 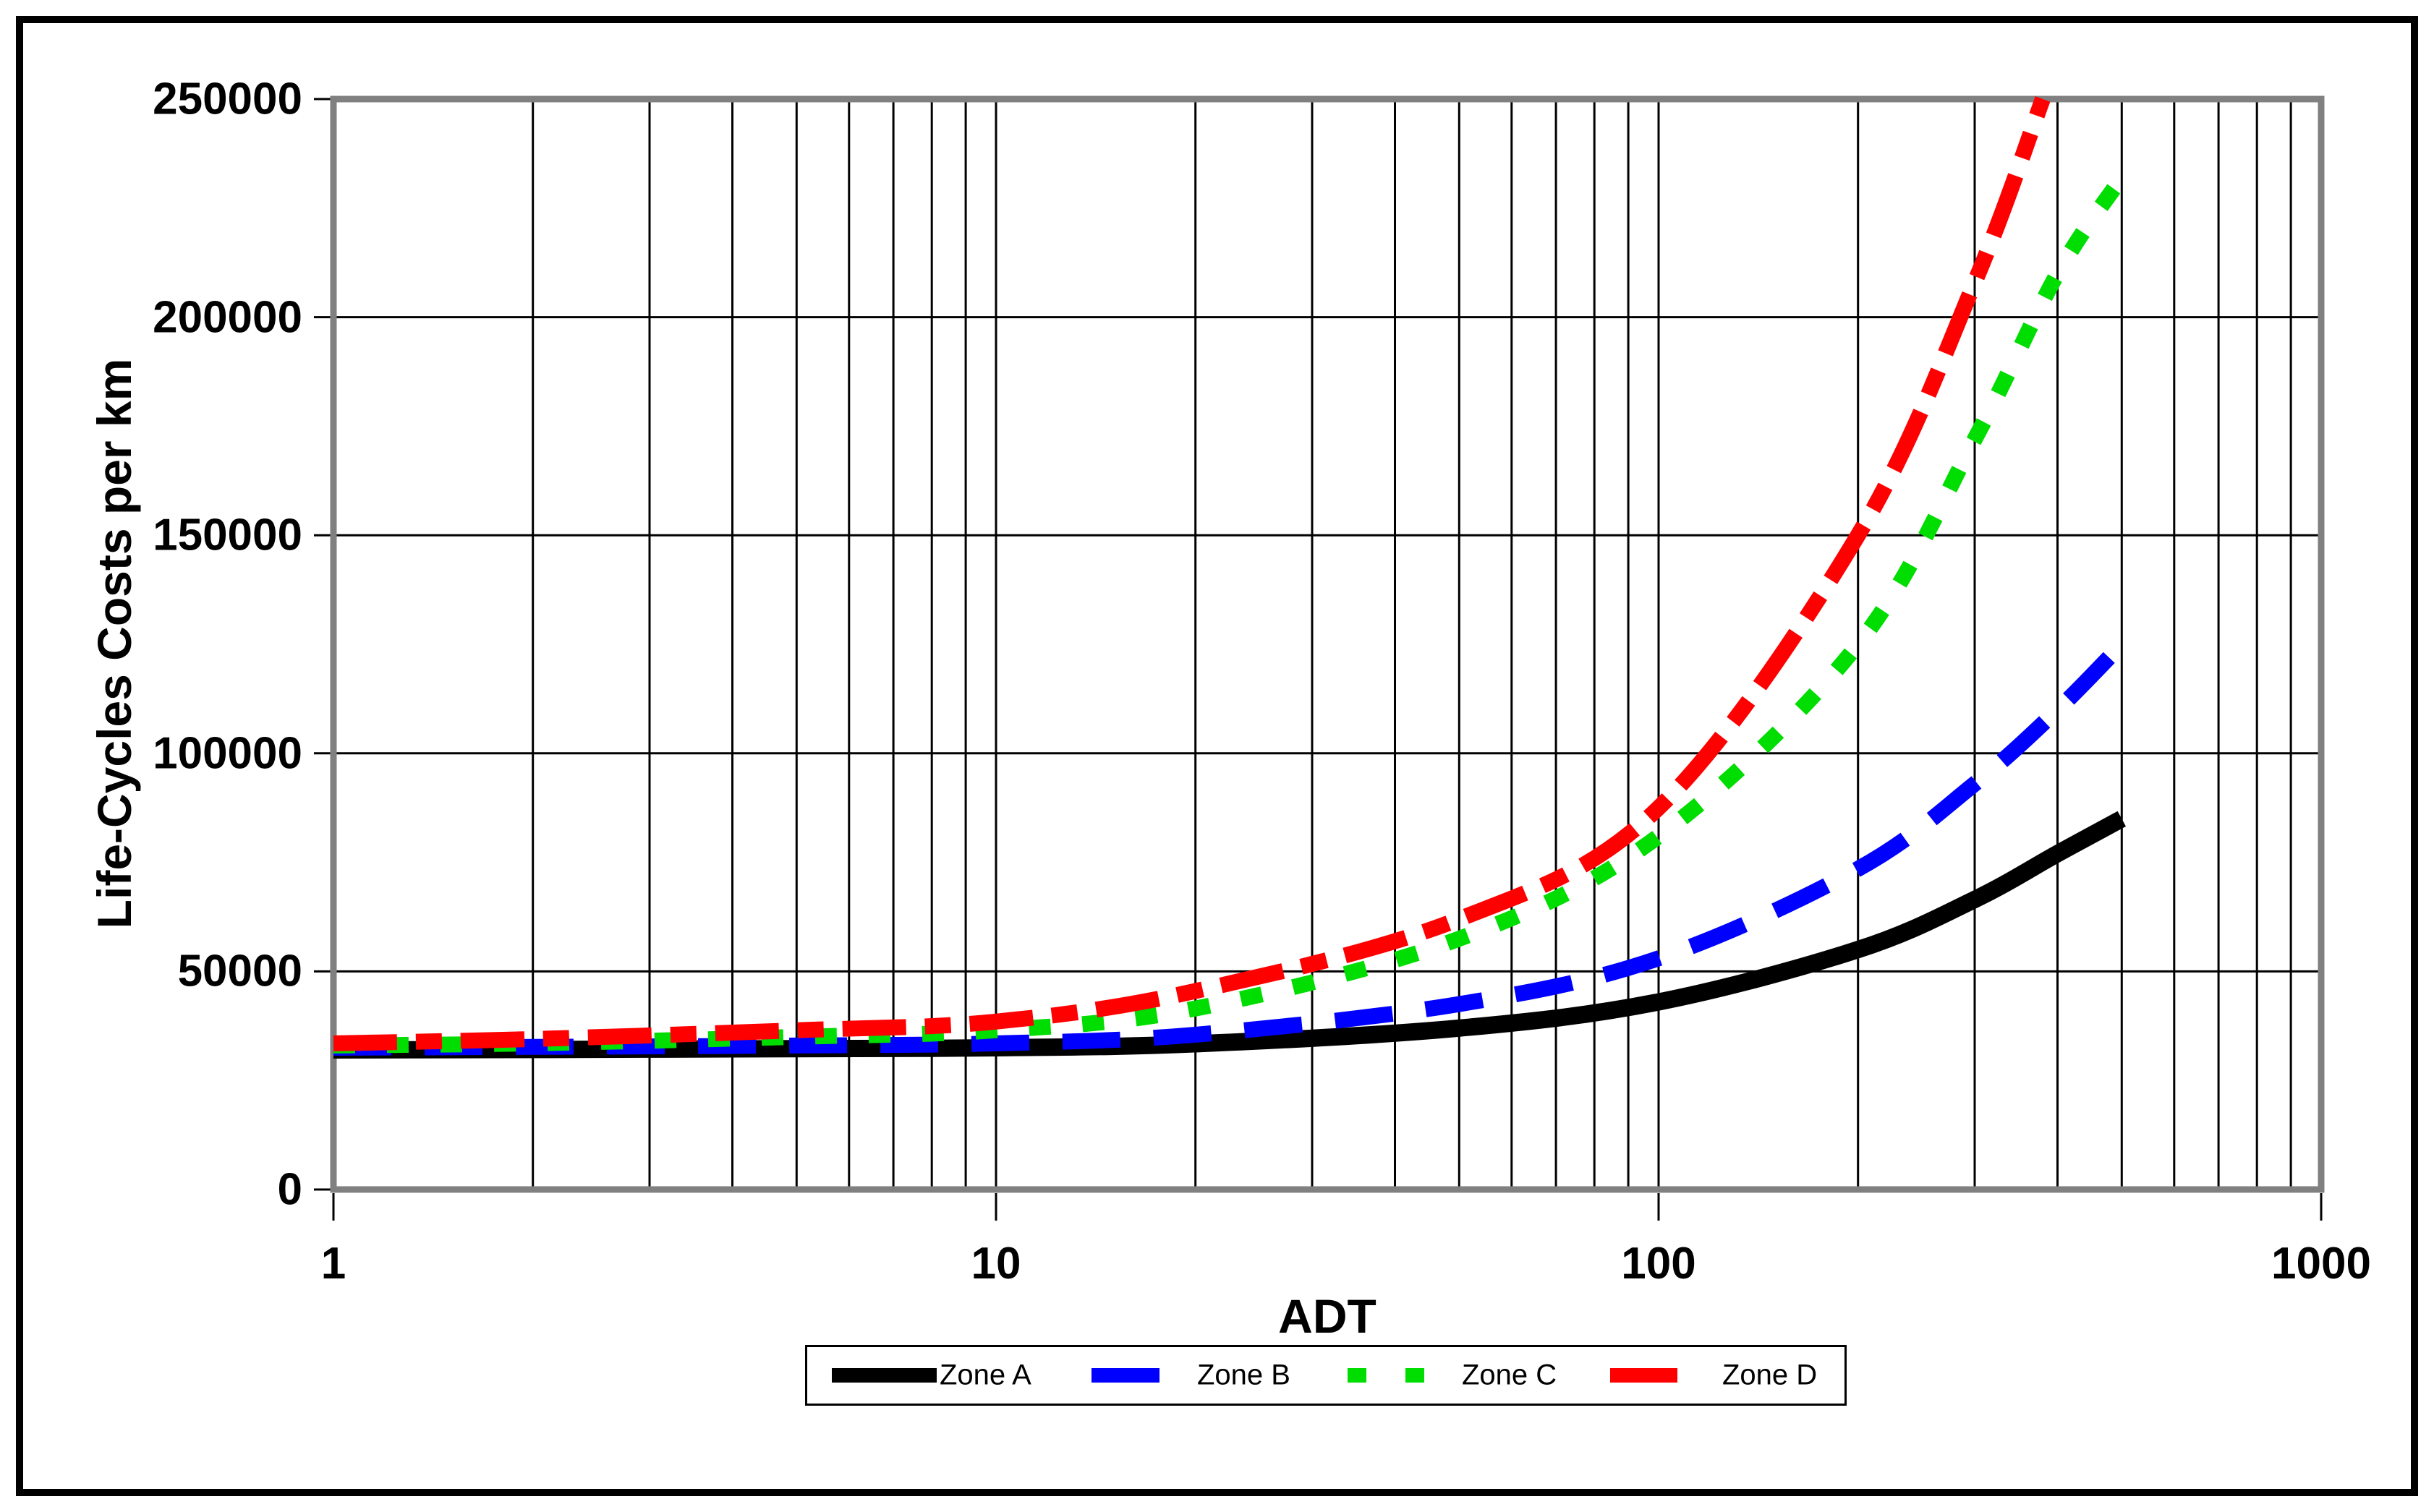 What do you see at coordinates (239, 971) in the screenshot?
I see `y-tick-label-50000: 50000` at bounding box center [239, 971].